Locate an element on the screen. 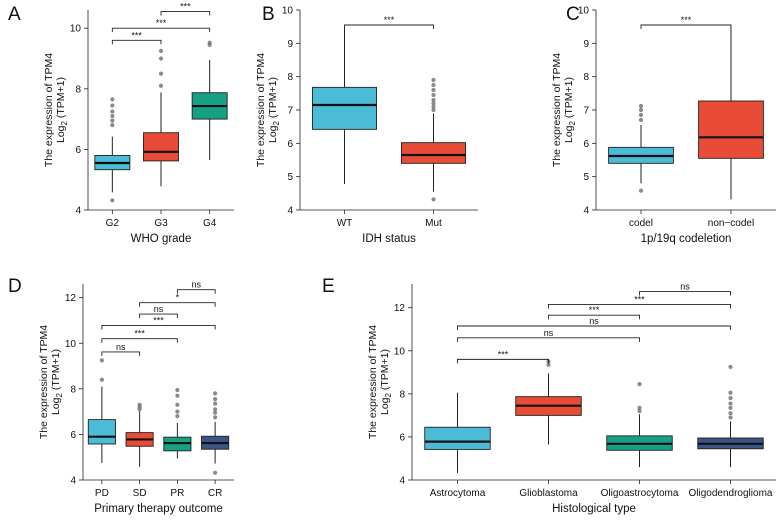 This screenshot has height=520, width=778. y-tick-label: 9 is located at coordinates (586, 44).